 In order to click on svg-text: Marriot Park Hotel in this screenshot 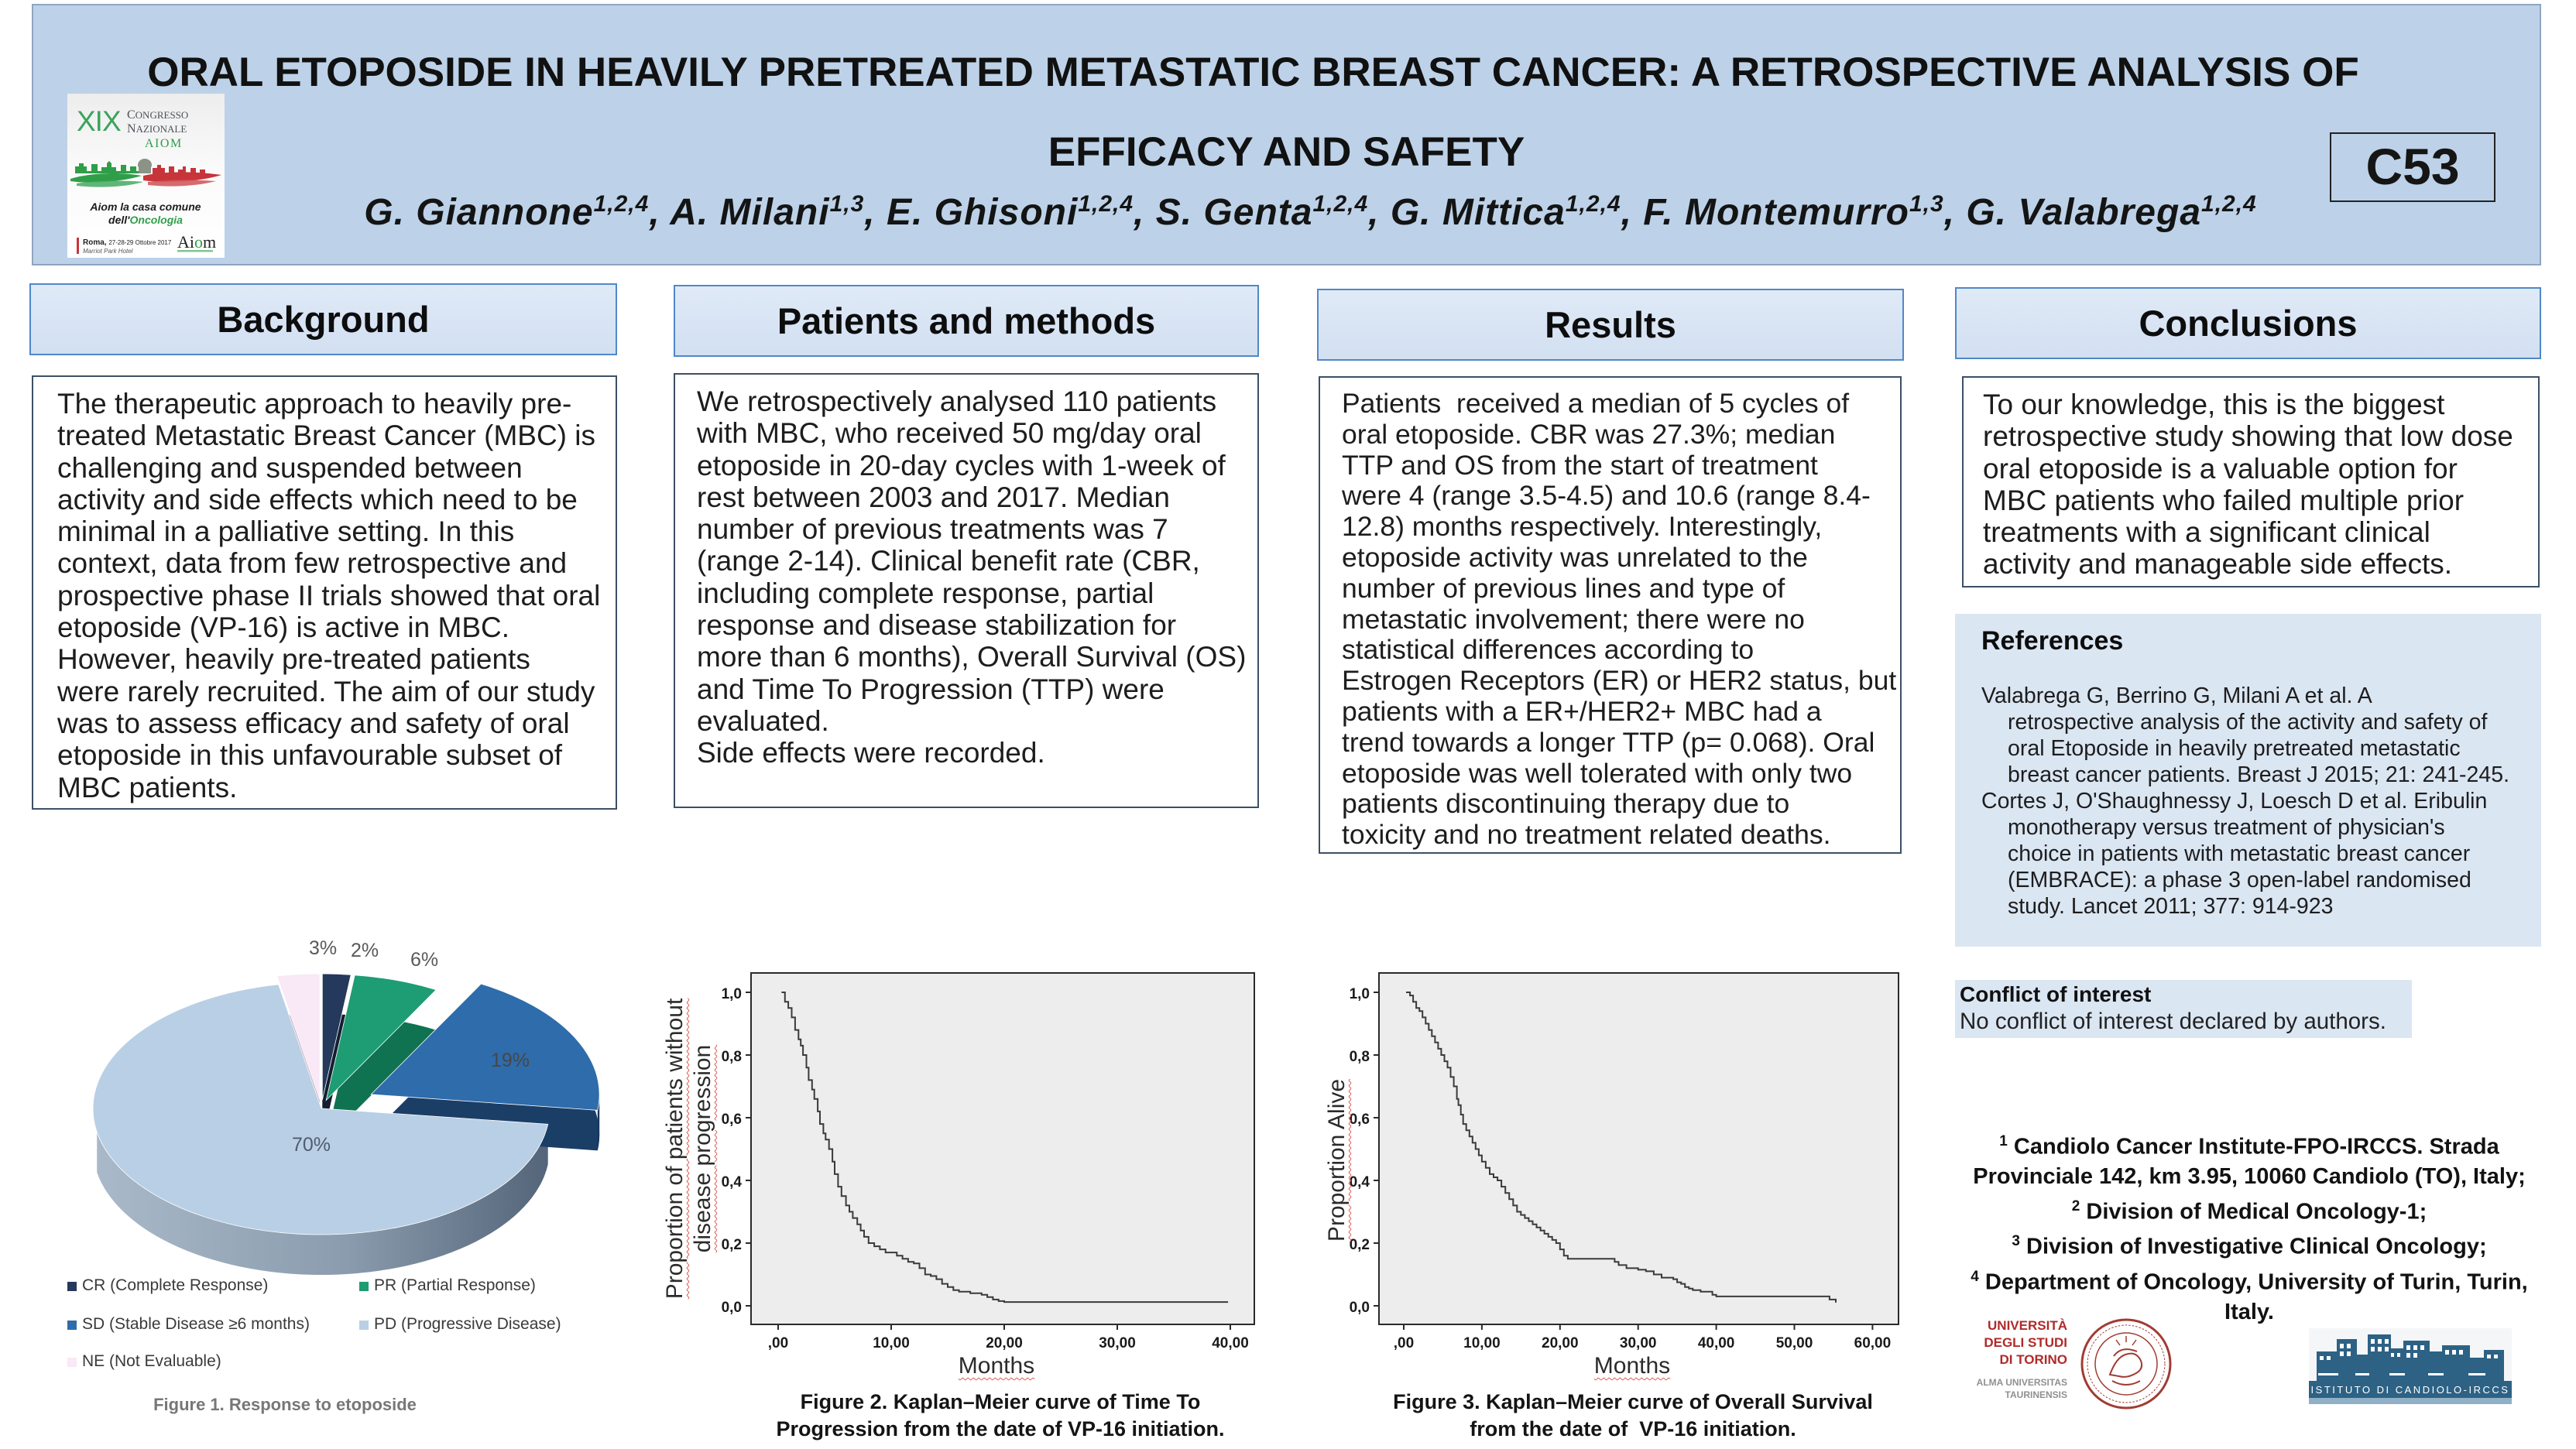, I will do `click(108, 252)`.